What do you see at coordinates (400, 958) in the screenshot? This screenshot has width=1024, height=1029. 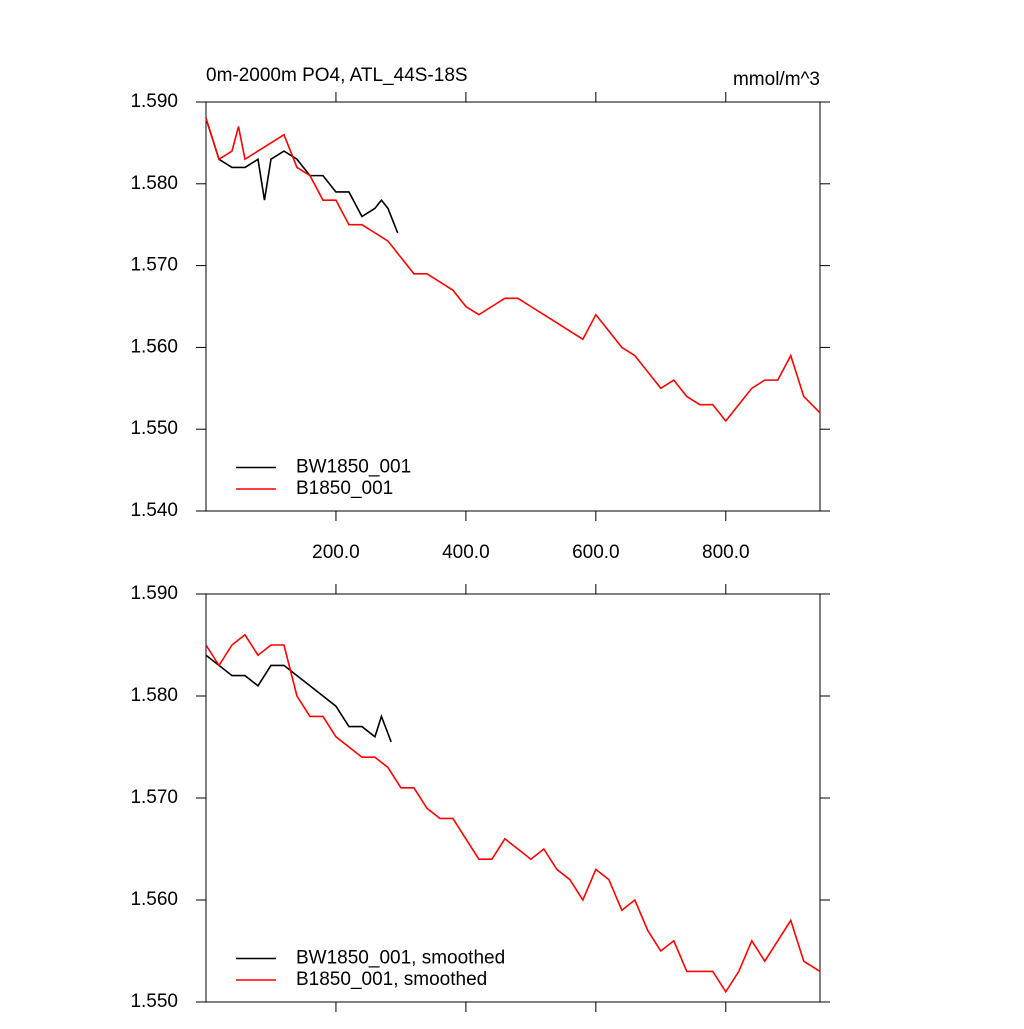 I see `legend-label: BW1850_001, smoothed` at bounding box center [400, 958].